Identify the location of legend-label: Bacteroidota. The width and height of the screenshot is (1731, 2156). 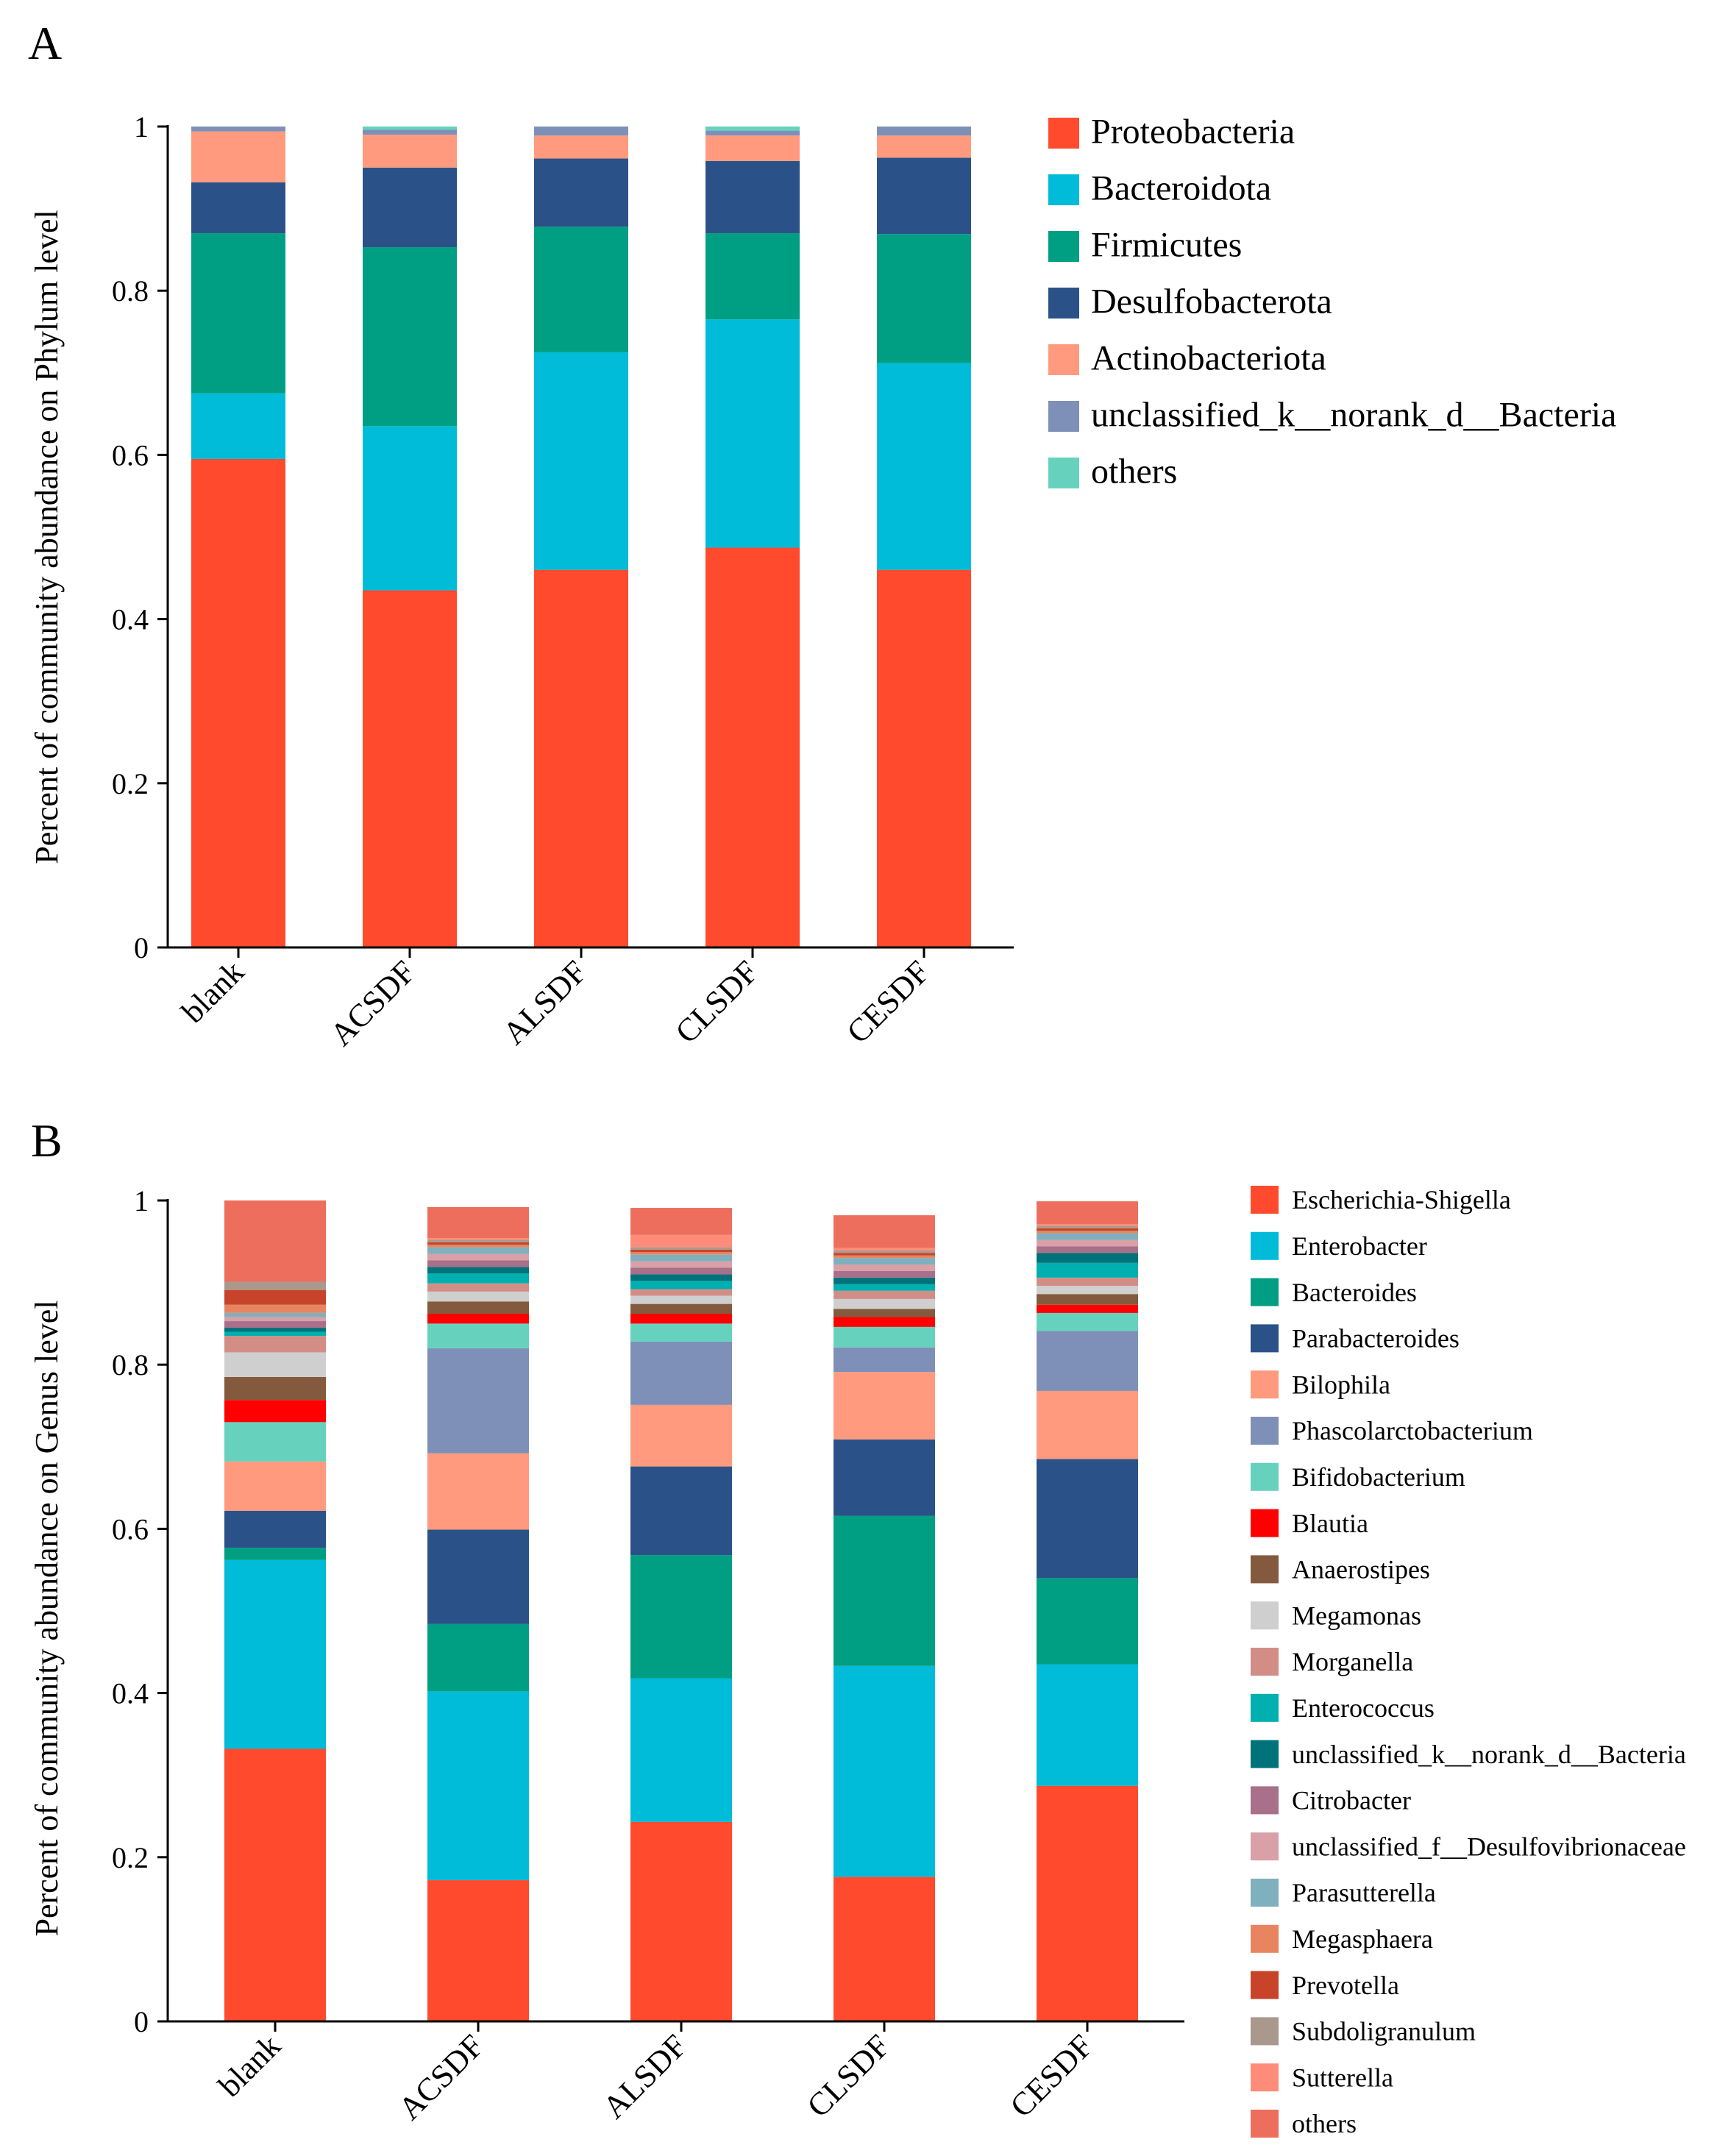
(1181, 188).